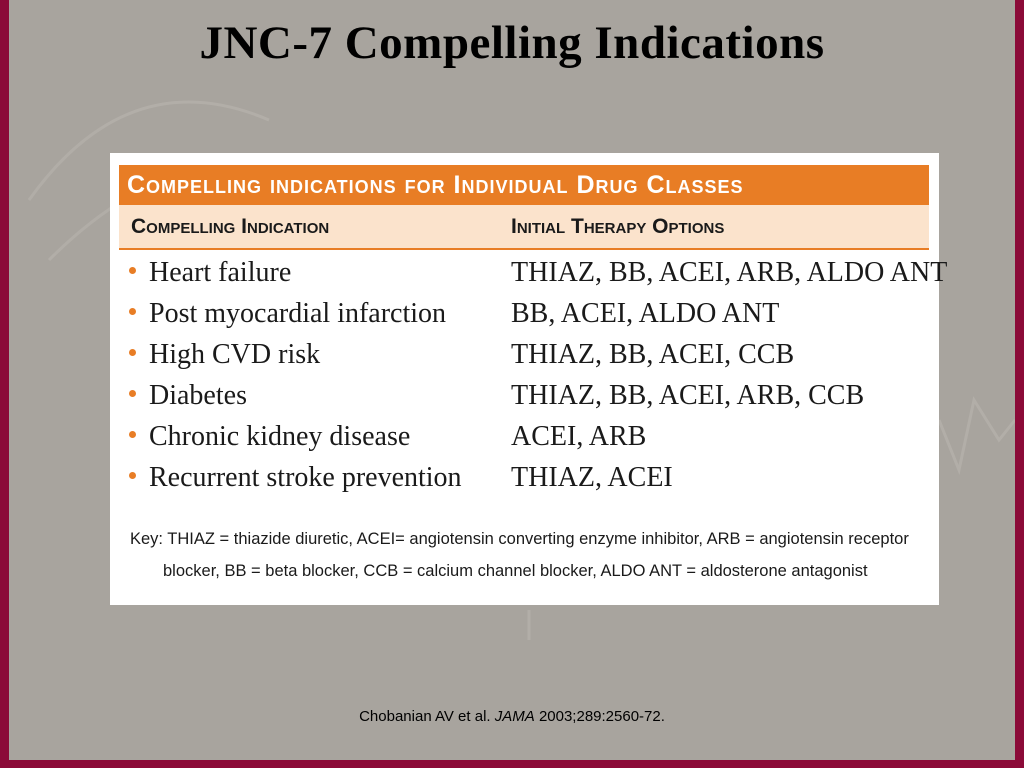  Describe the element at coordinates (425, 716) in the screenshot. I see `citation-authors: Chobanian AV et al.` at that location.